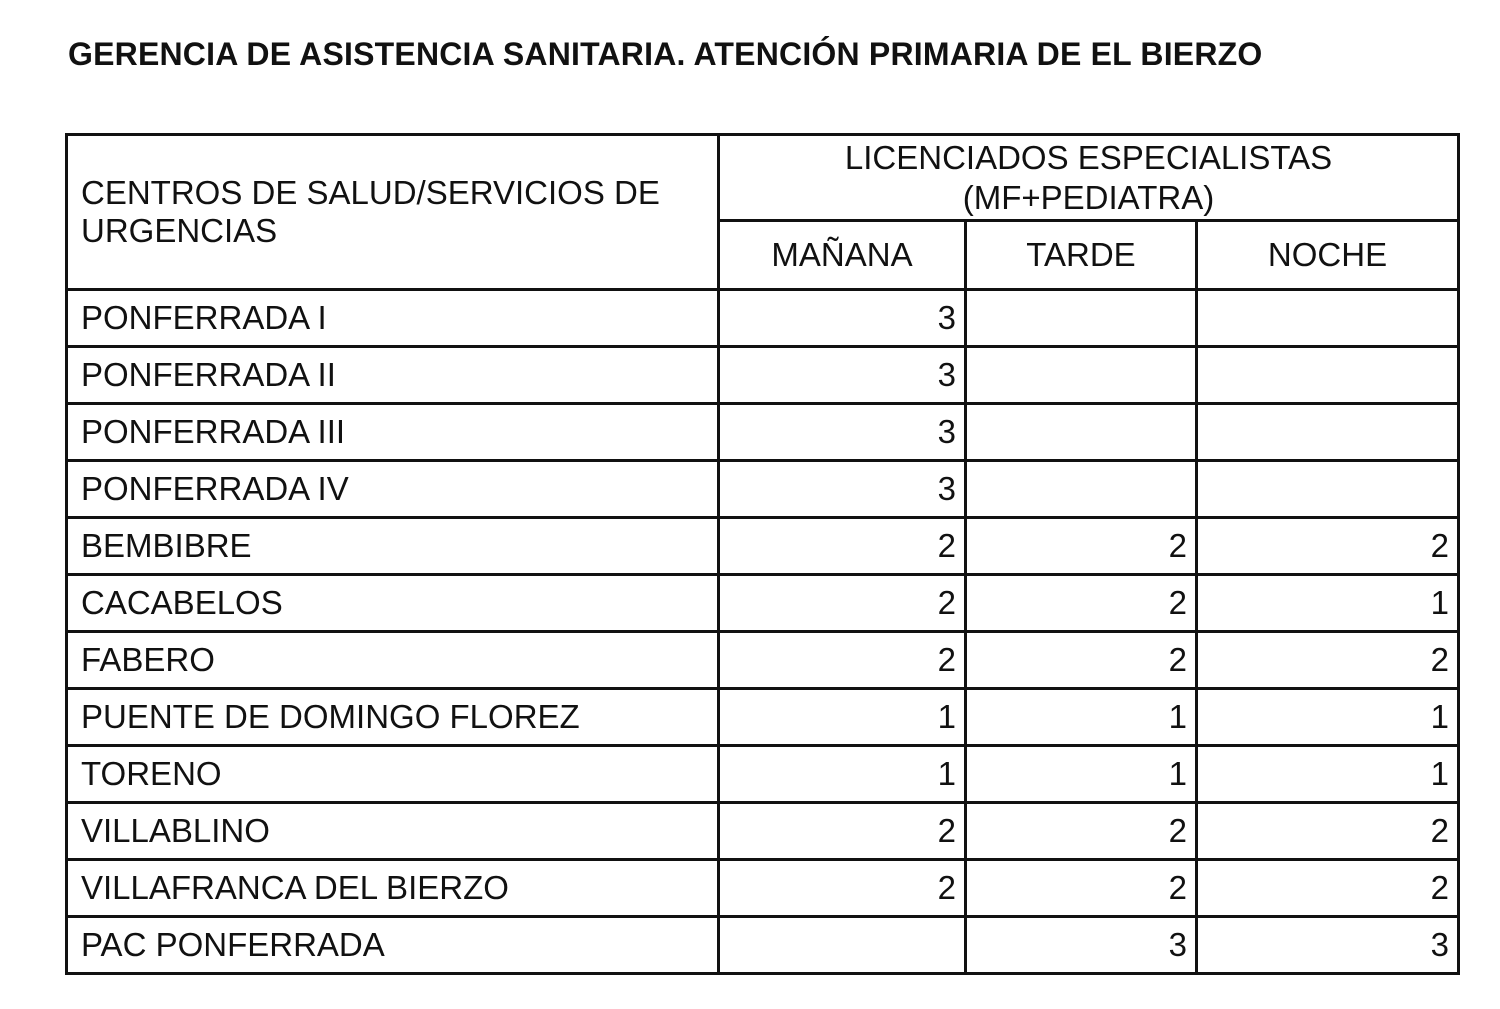  Describe the element at coordinates (392, 212) in the screenshot. I see `row-header: CENTROS DE SALUD/SERVICIOS DE URGENCIAS` at that location.